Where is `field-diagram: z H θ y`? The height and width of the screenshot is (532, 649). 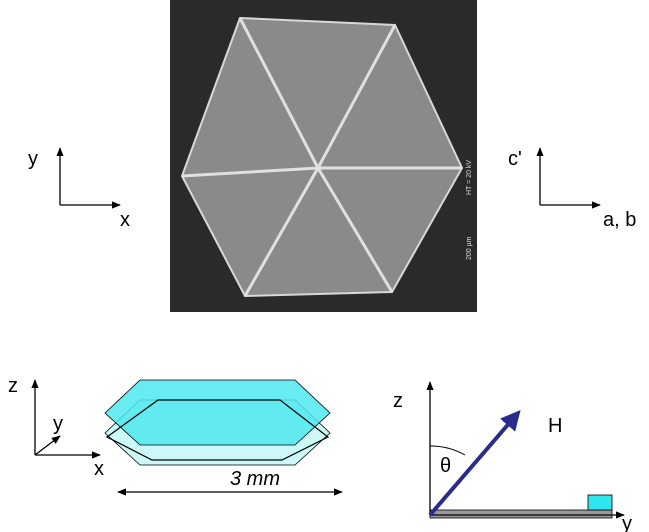
field-diagram: z H θ y is located at coordinates (512, 456).